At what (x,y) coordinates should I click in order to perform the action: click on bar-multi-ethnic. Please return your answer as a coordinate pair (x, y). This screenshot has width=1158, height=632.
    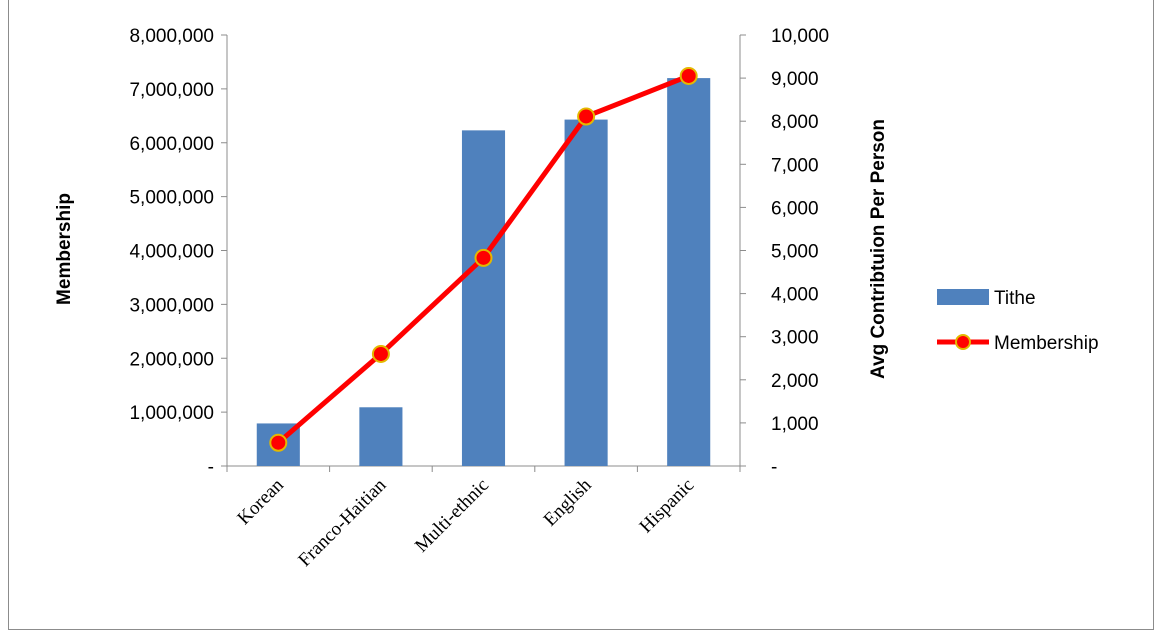
    Looking at the image, I should click on (483, 298).